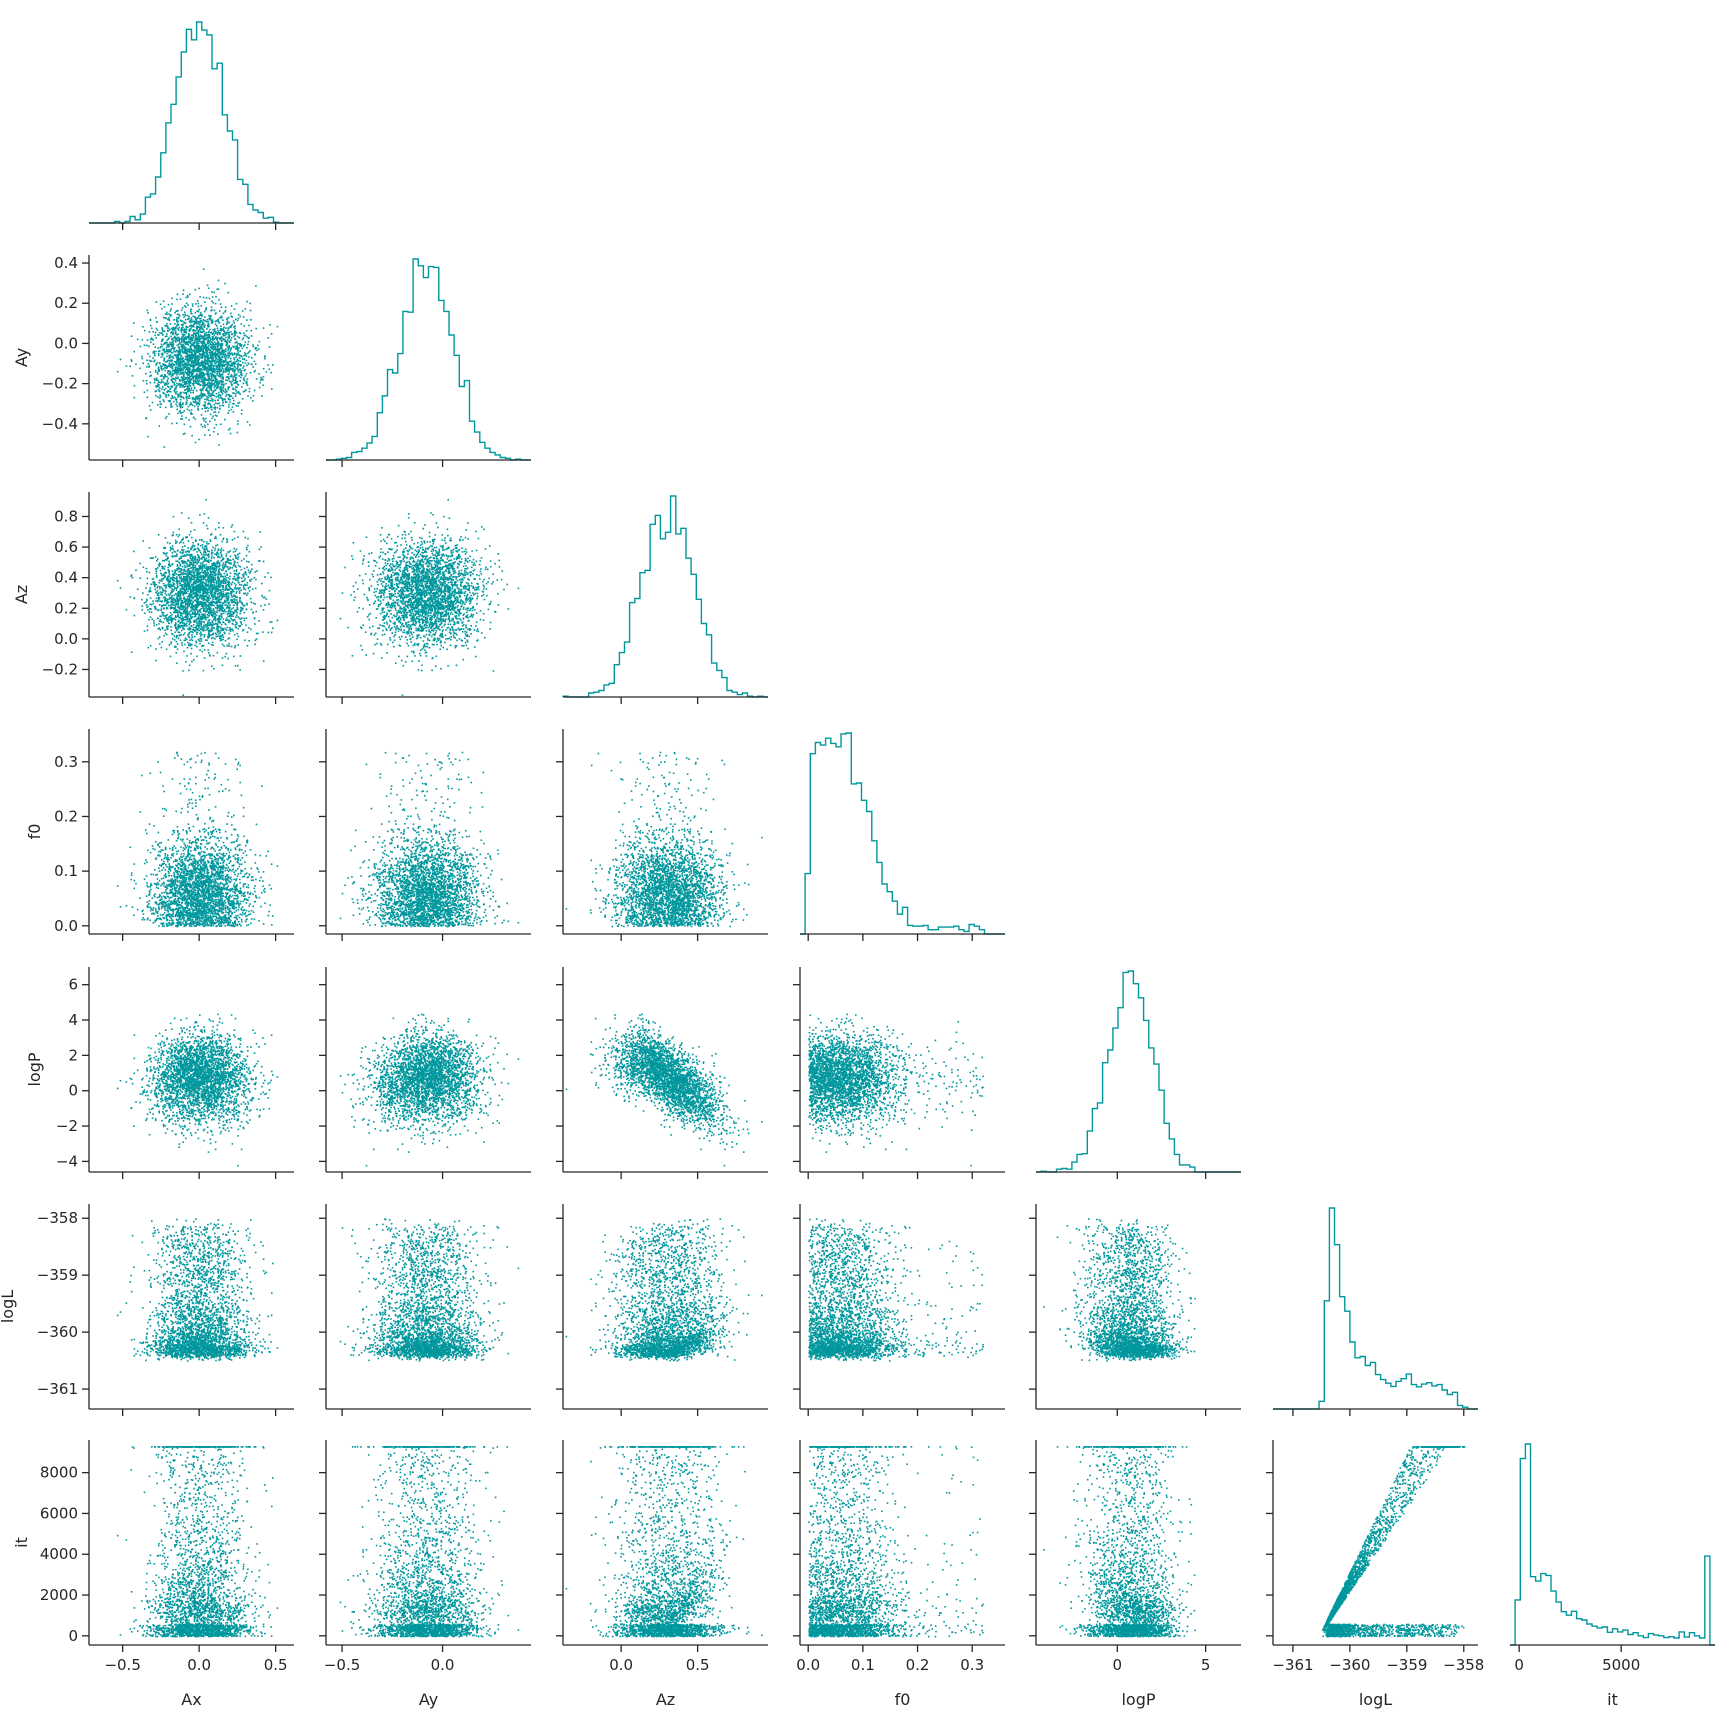  Describe the element at coordinates (191, 126) in the screenshot. I see `panel-Ax-Ax` at that location.